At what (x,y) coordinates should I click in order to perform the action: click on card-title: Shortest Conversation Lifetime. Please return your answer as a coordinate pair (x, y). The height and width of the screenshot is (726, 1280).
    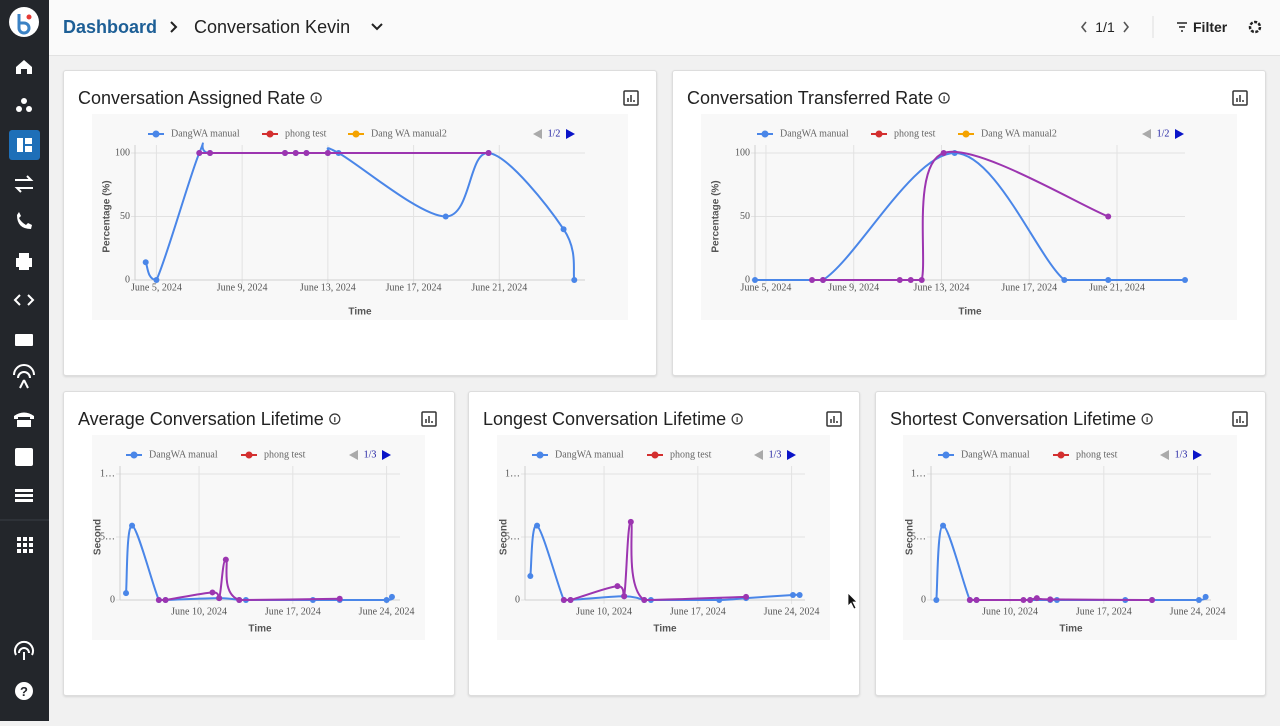
    Looking at the image, I should click on (1013, 419).